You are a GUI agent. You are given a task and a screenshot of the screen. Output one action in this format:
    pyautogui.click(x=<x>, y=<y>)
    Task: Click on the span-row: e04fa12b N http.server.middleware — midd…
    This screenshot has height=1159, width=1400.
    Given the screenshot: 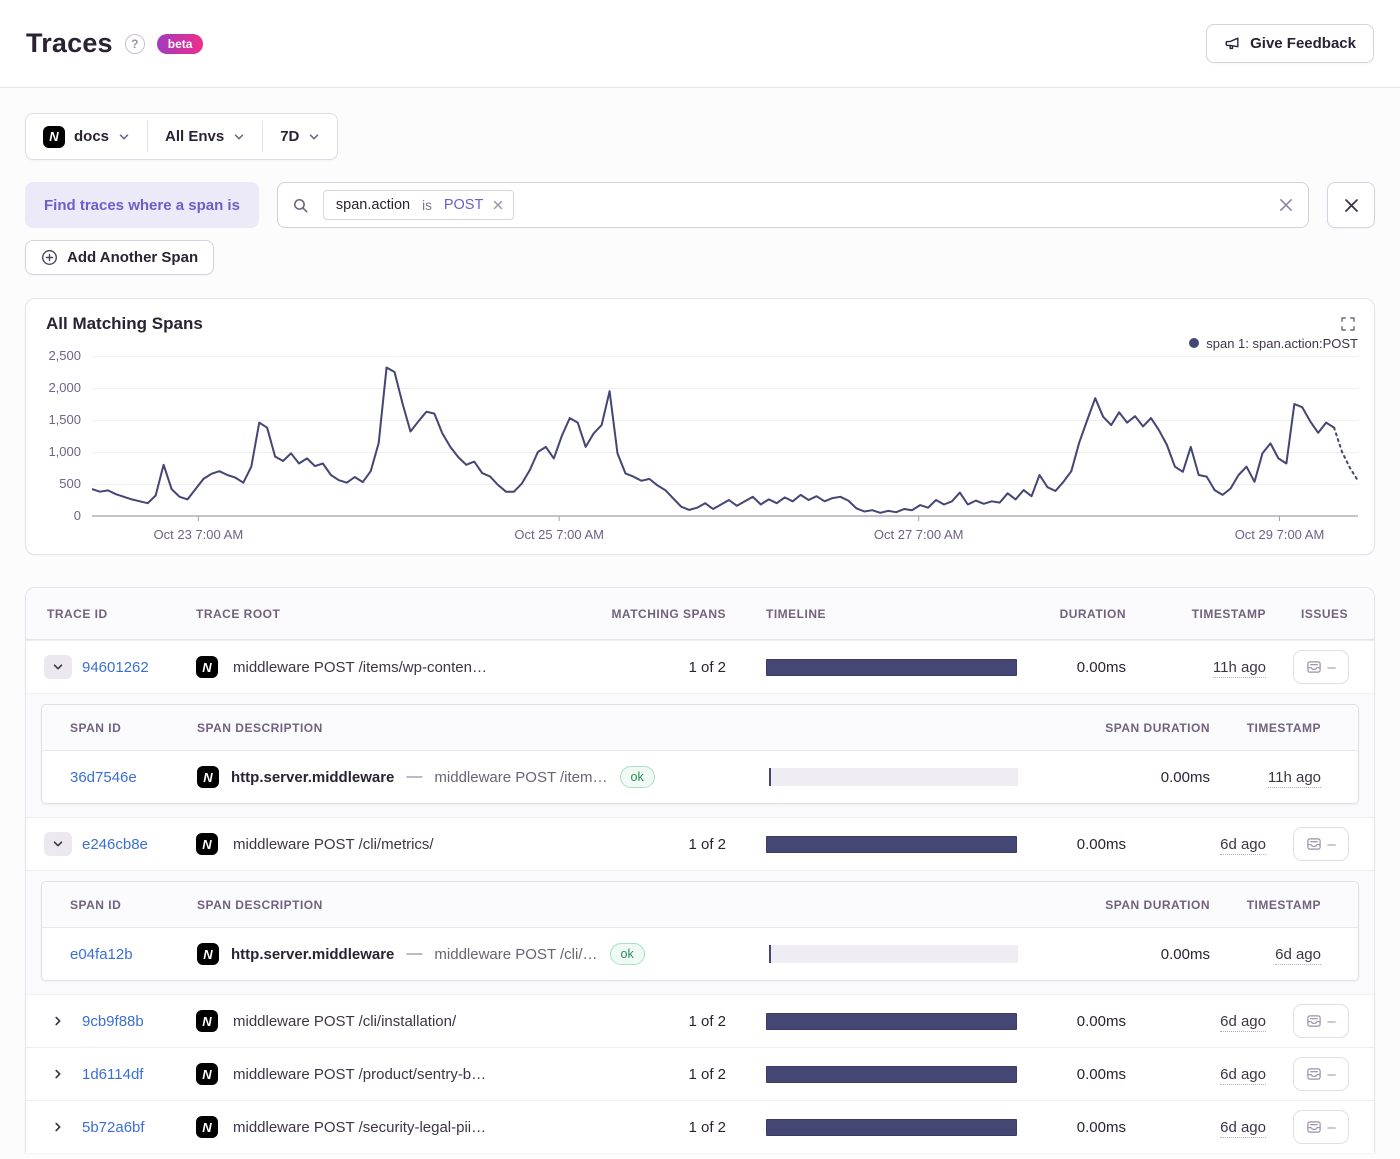 What is the action you would take?
    pyautogui.click(x=700, y=954)
    